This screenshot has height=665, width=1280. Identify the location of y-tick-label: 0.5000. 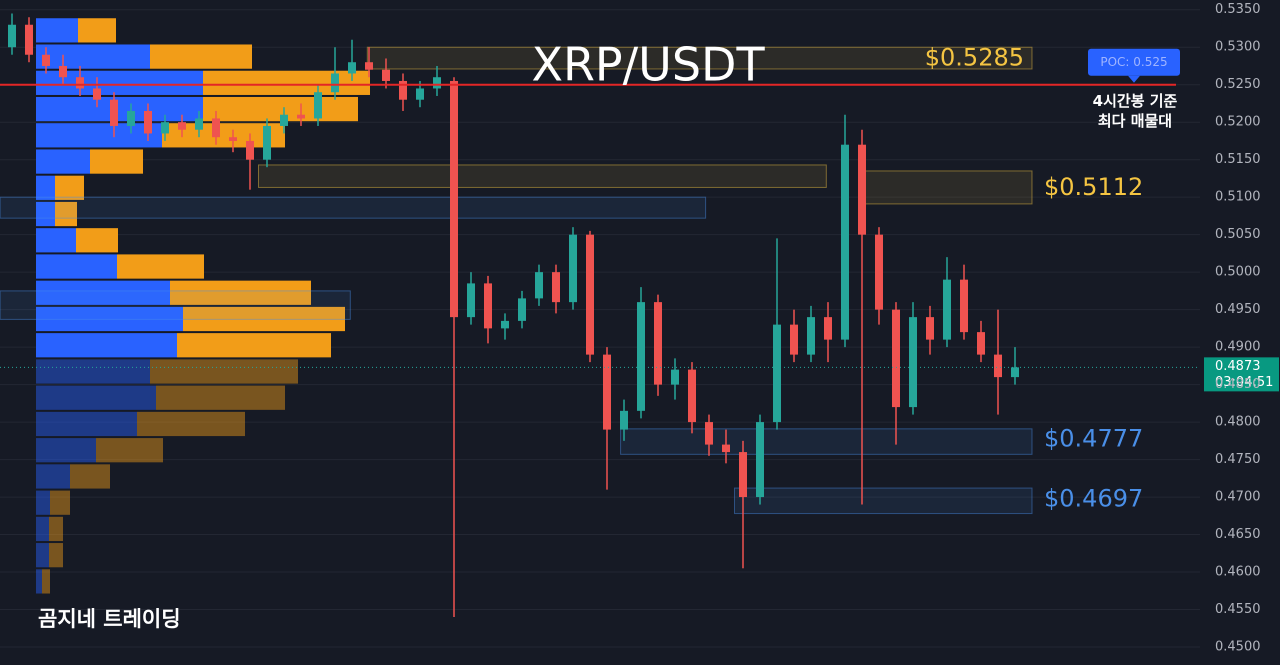
(1238, 272).